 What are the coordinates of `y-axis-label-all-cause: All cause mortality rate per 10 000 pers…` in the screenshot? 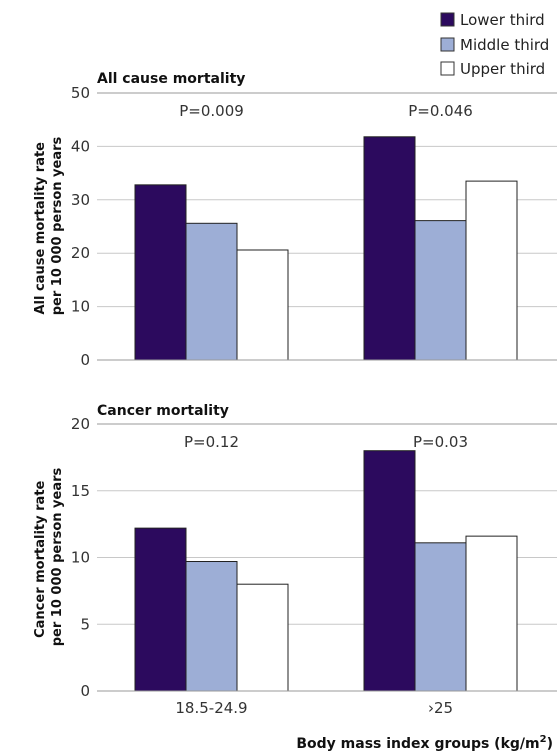 It's located at (49, 225).